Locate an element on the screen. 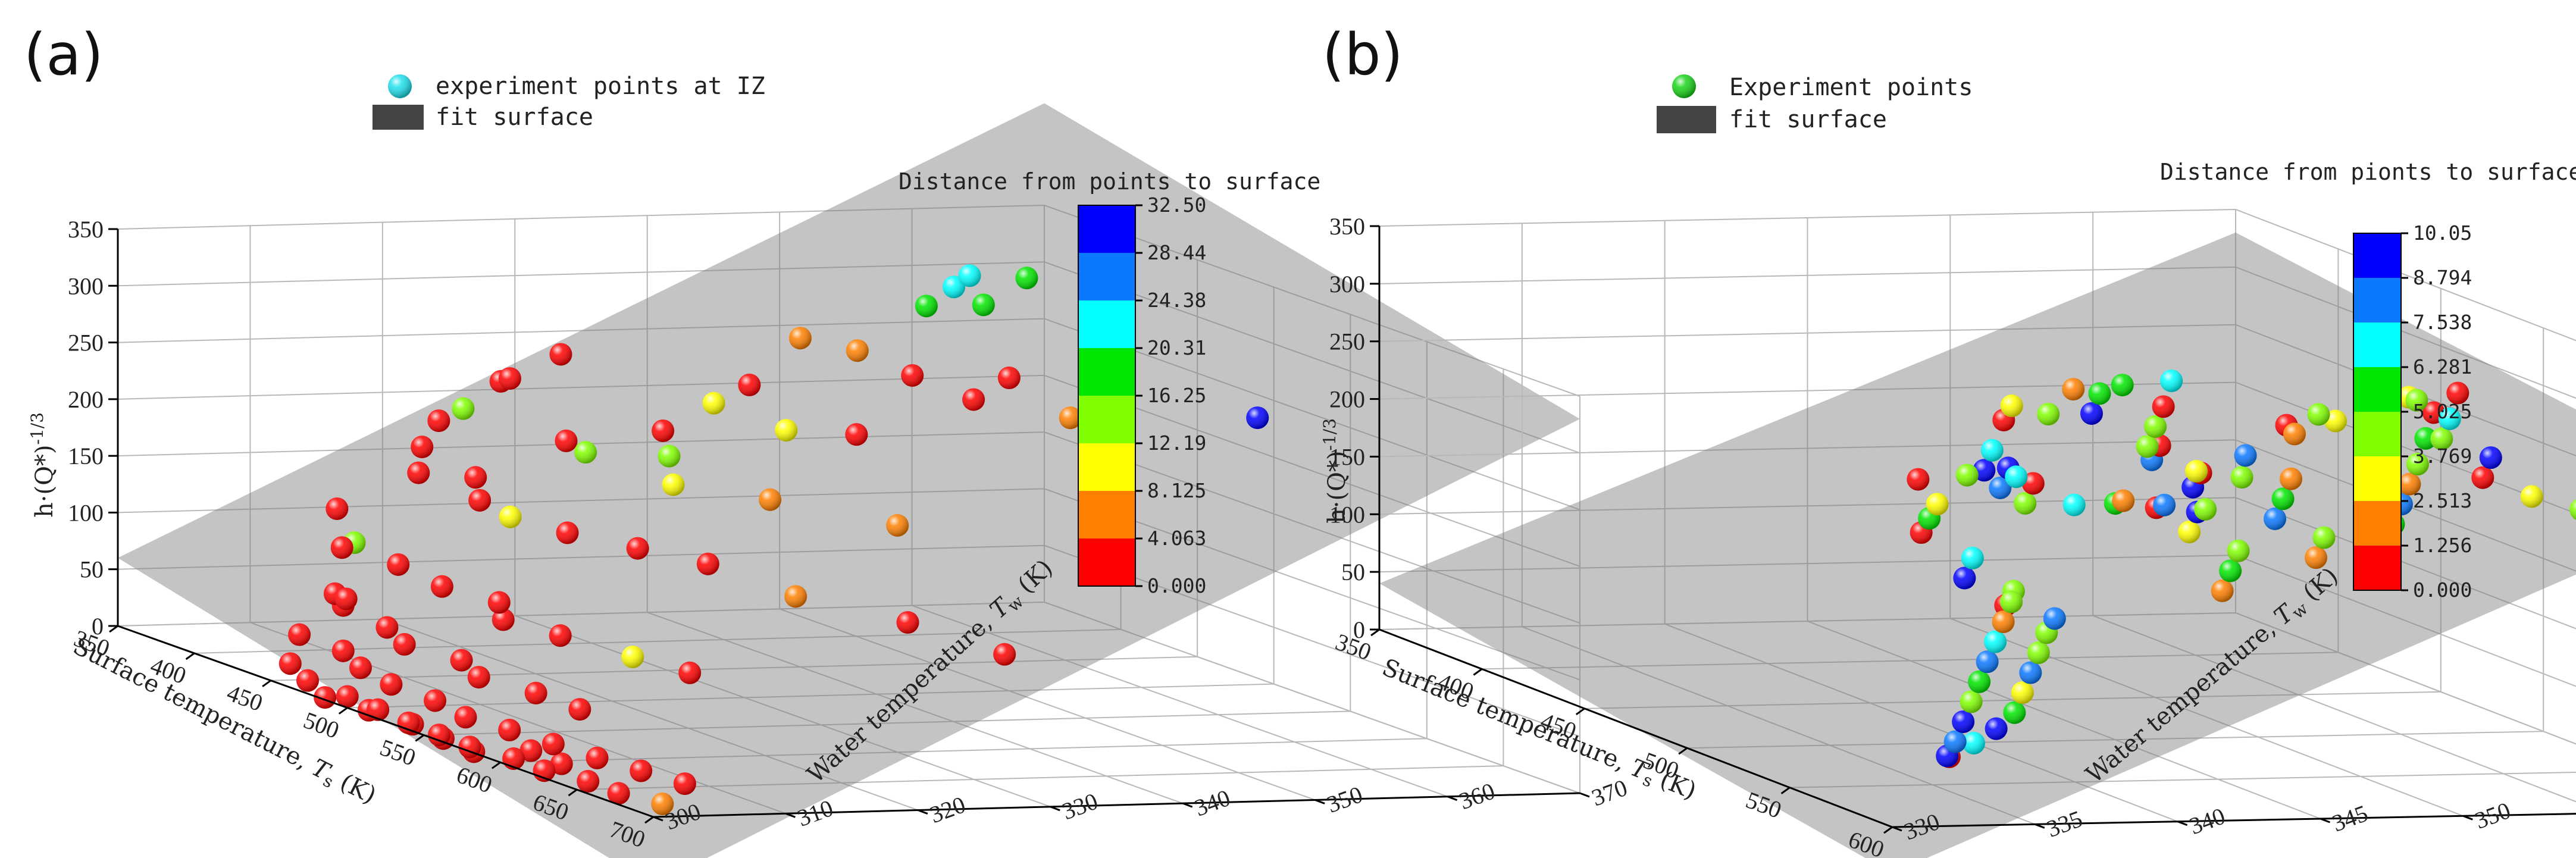 This screenshot has width=2576, height=858. colorbar-tick-label: 7.538 is located at coordinates (2442, 322).